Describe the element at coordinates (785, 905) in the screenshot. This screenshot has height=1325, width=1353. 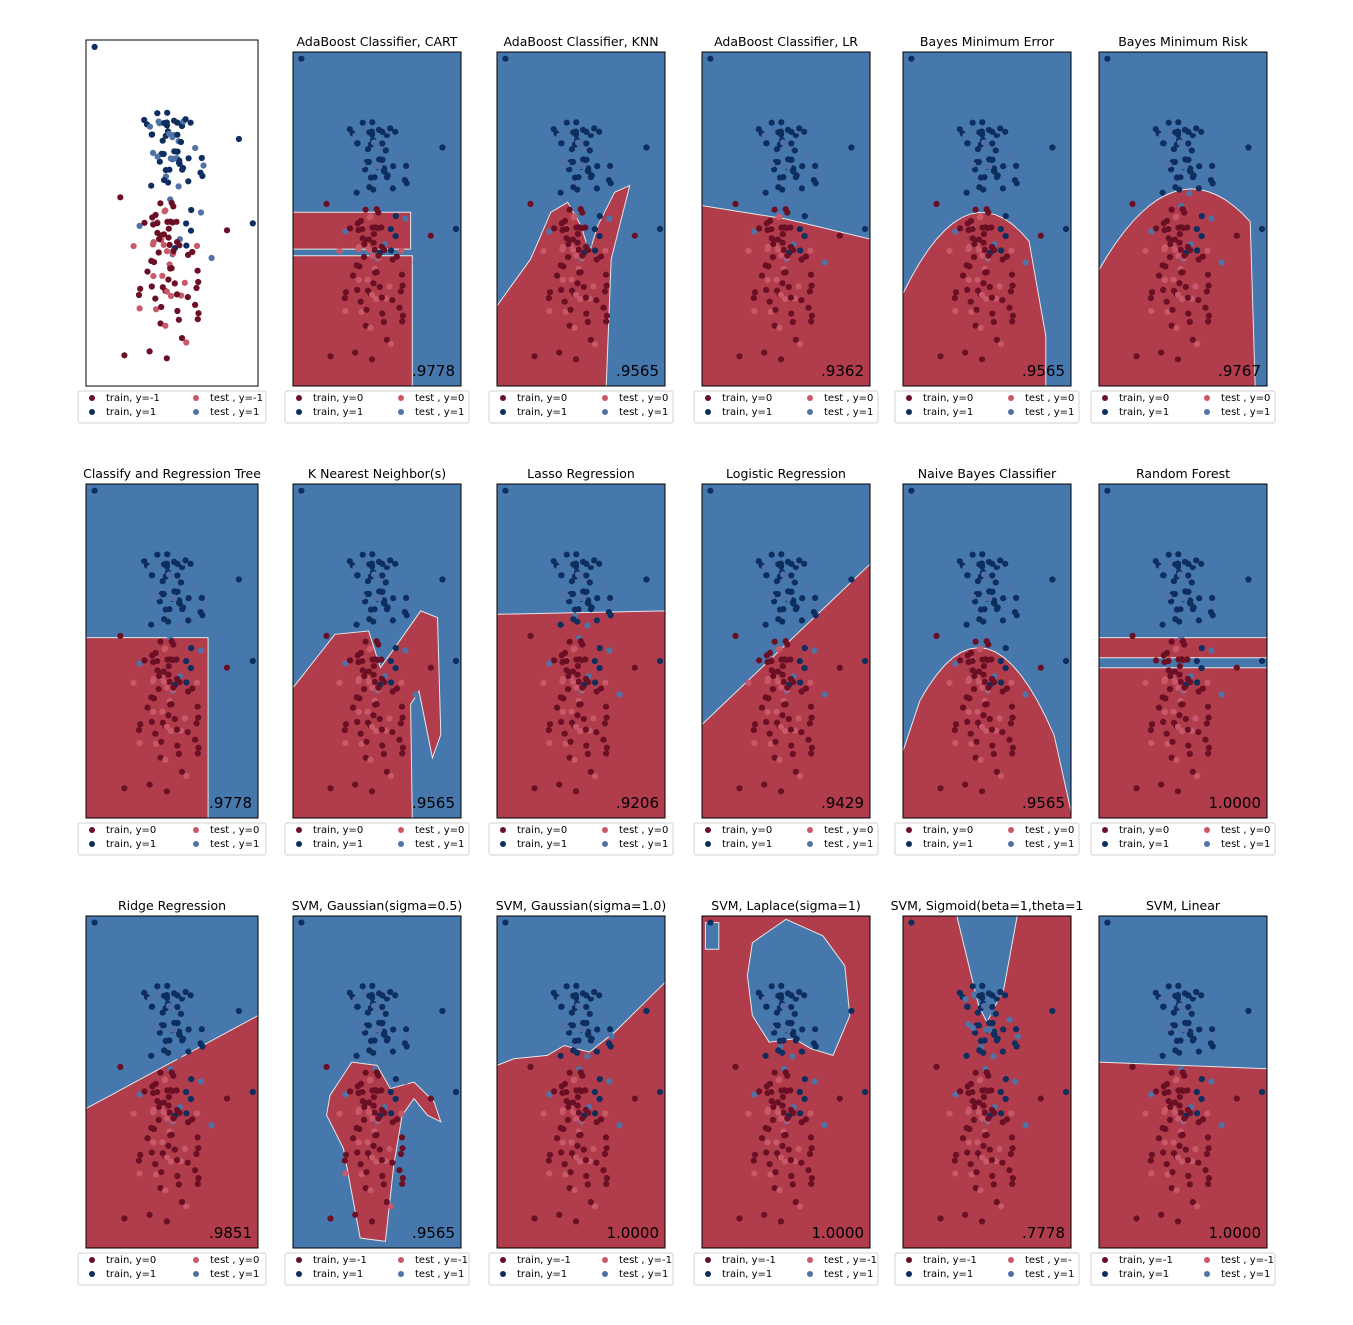
I see `panel-title: SVM, Laplace(sigma=1)` at that location.